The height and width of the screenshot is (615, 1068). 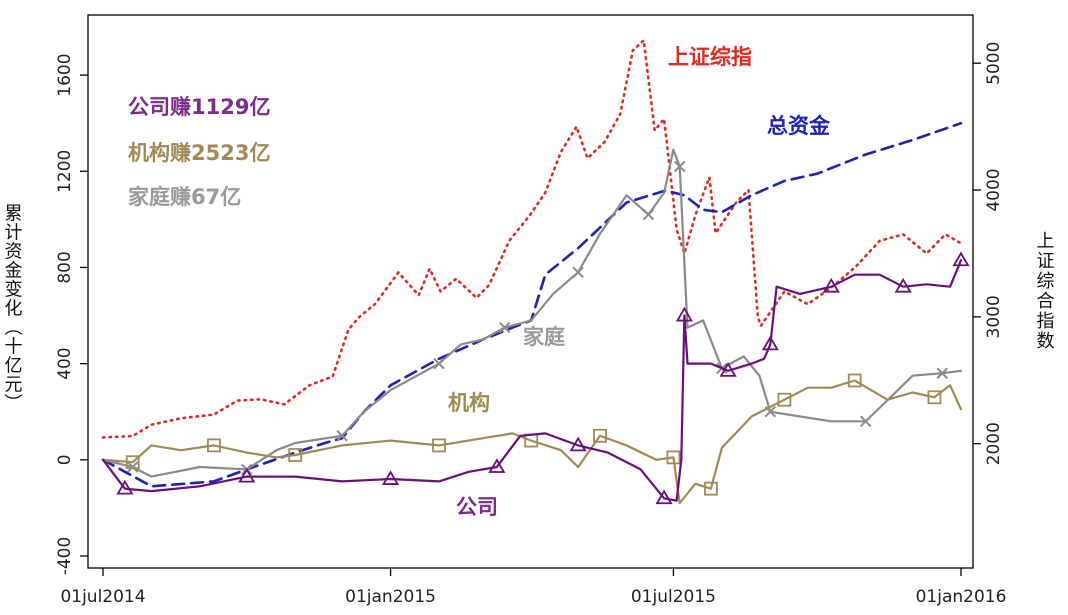 I want to click on left-y-tick-label: 1600, so click(x=65, y=74).